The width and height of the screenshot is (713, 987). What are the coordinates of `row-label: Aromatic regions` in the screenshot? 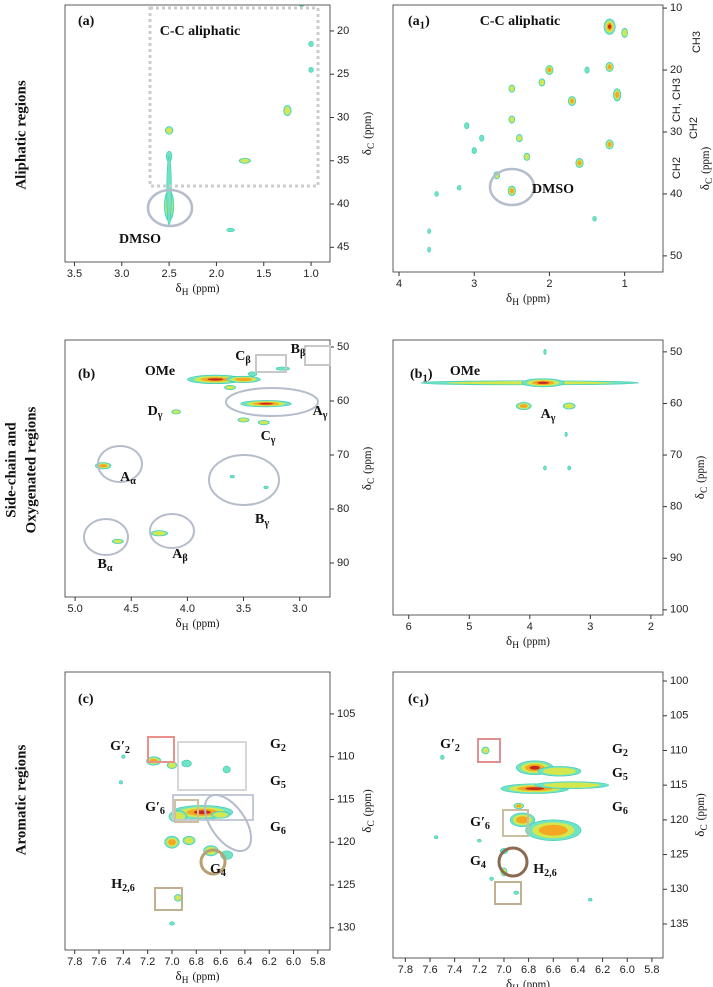 It's located at (21, 800).